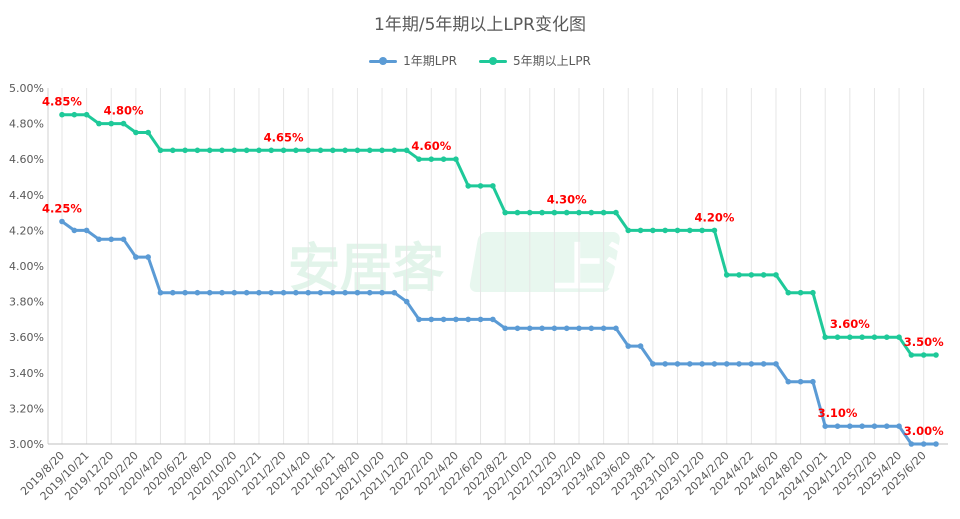 The image size is (960, 519). Describe the element at coordinates (366, 269) in the screenshot. I see `watermark-text: 安居客` at that location.